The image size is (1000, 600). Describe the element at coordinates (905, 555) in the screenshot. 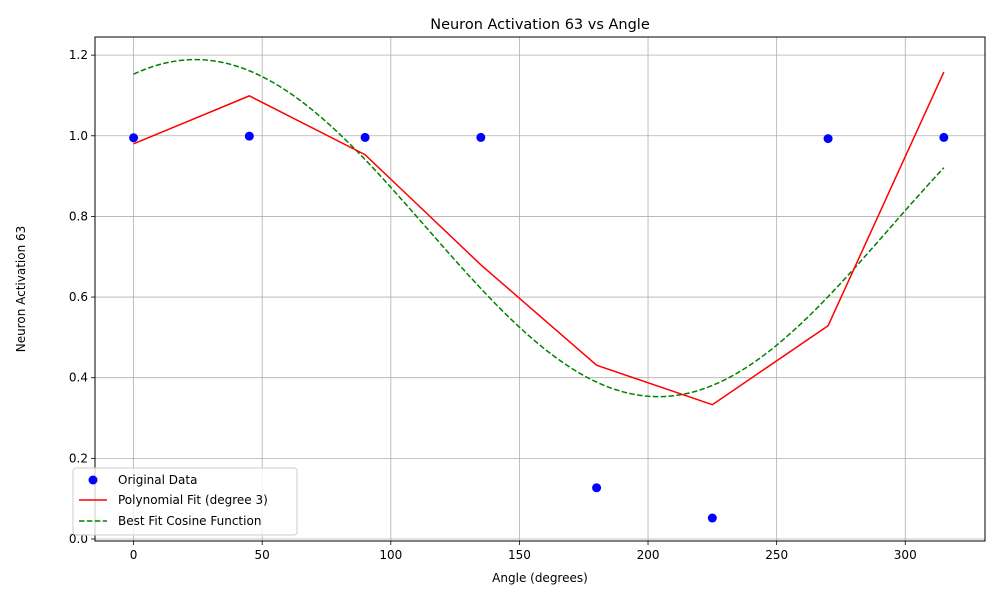

I see `x-tick-label: 300` at that location.